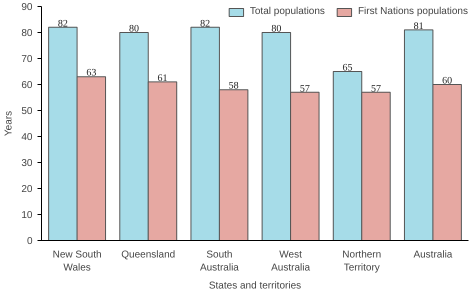 This screenshot has height=294, width=474. I want to click on data-label: 58, so click(233, 86).